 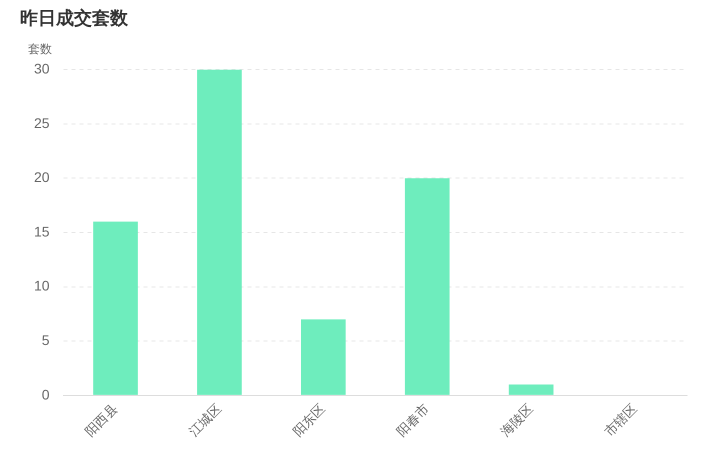 I want to click on x-tick-label: 阳西县, so click(x=101, y=420).